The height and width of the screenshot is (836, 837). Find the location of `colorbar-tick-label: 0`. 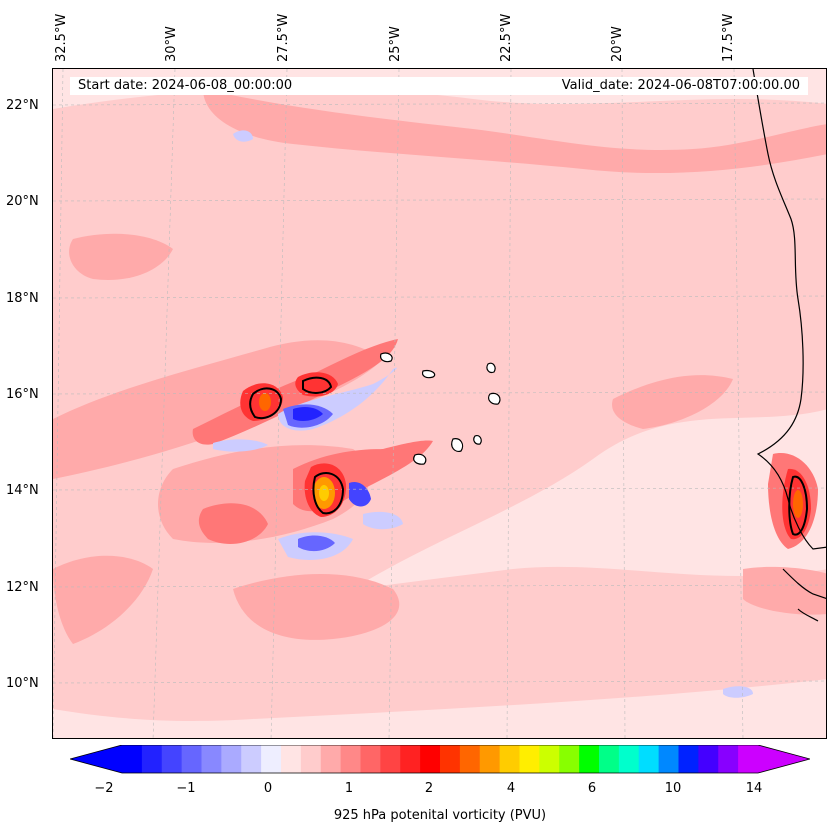

colorbar-tick-label: 0 is located at coordinates (268, 788).